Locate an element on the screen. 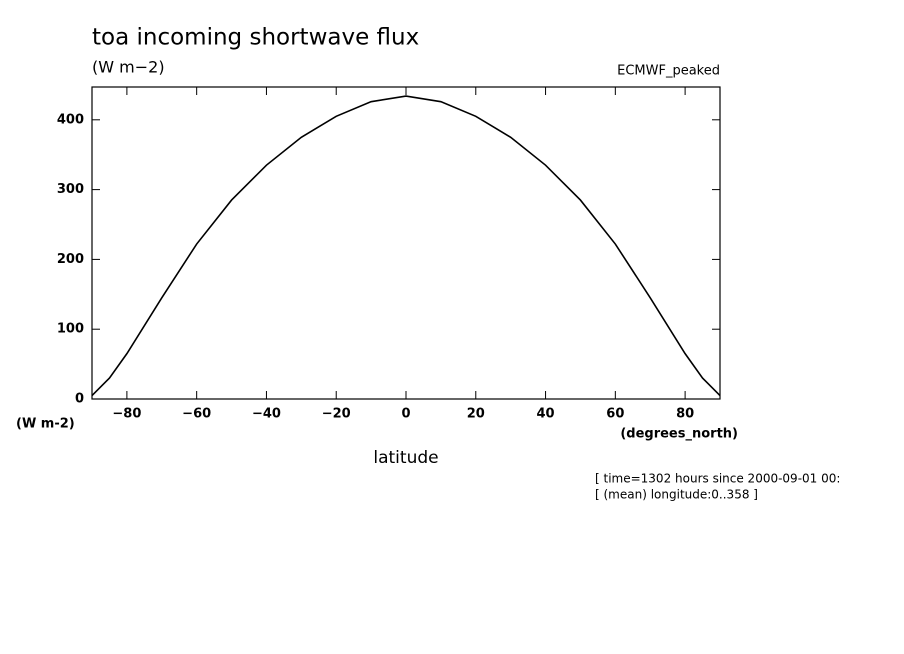 The width and height of the screenshot is (904, 654). chart-subtitle: (W m−2) is located at coordinates (128, 67).